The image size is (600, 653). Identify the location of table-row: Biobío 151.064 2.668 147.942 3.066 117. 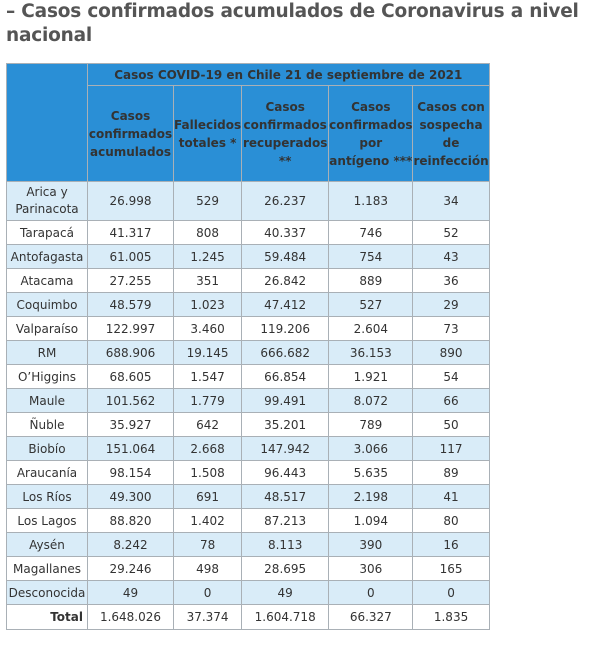
(248, 448).